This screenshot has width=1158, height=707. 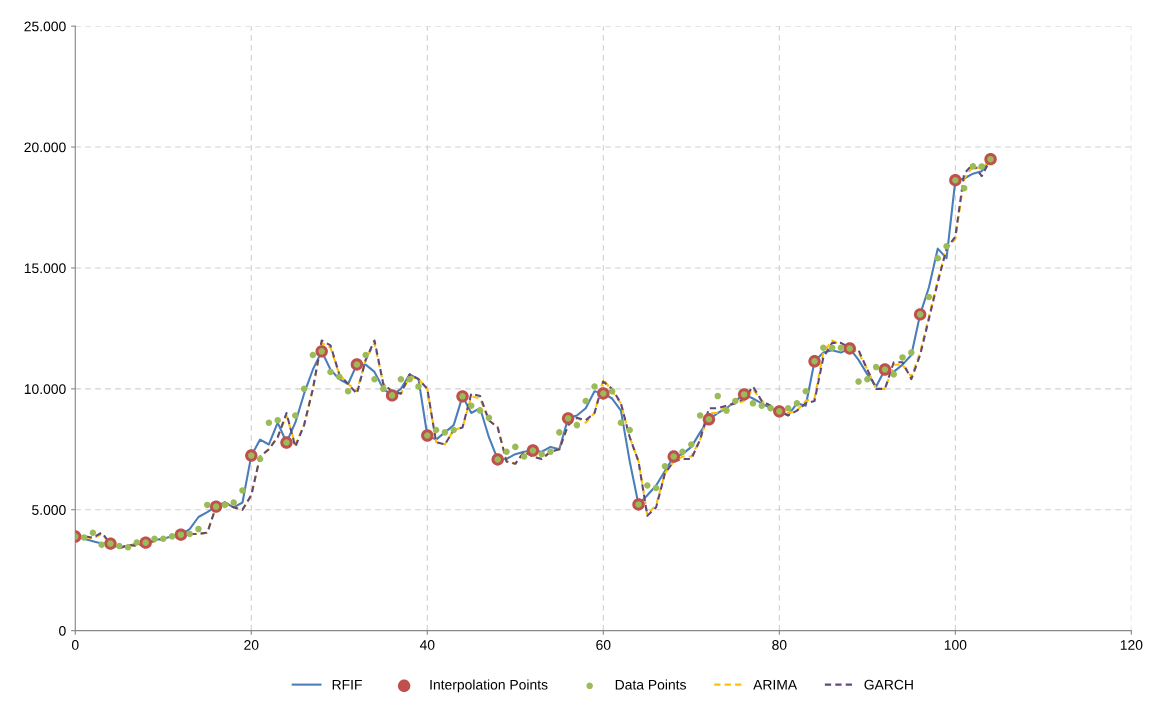 What do you see at coordinates (251, 645) in the screenshot?
I see `x-tick-label: 20` at bounding box center [251, 645].